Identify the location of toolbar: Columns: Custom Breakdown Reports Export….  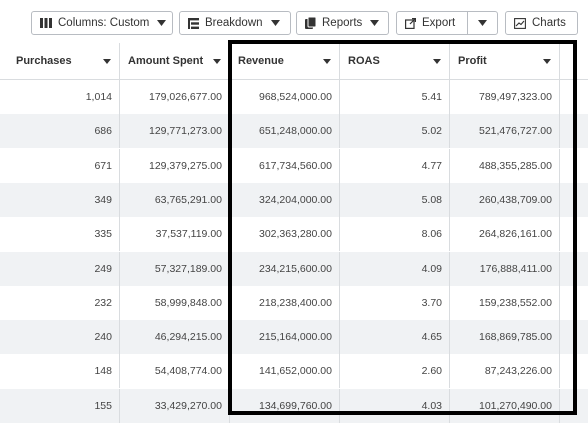
(294, 21).